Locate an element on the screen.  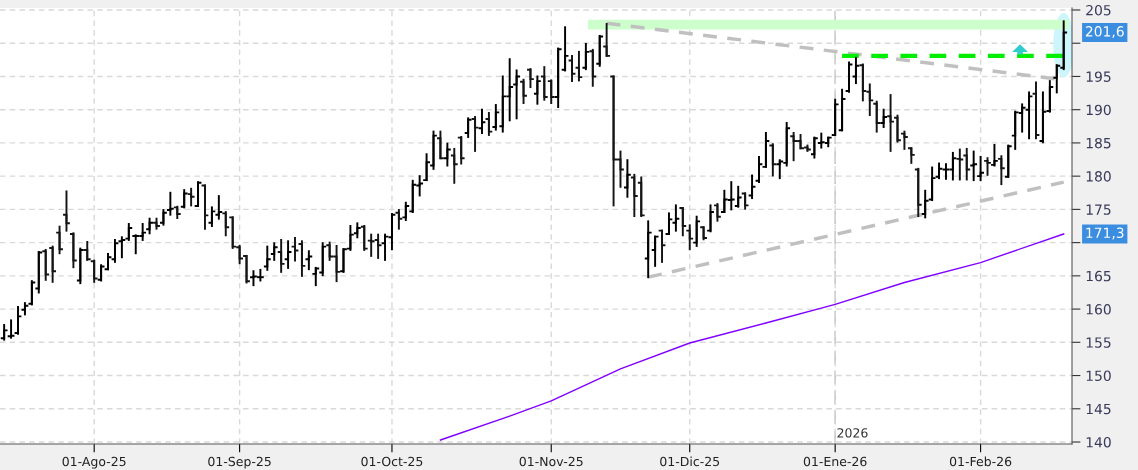
y-tick-label: 140 is located at coordinates (1098, 442).